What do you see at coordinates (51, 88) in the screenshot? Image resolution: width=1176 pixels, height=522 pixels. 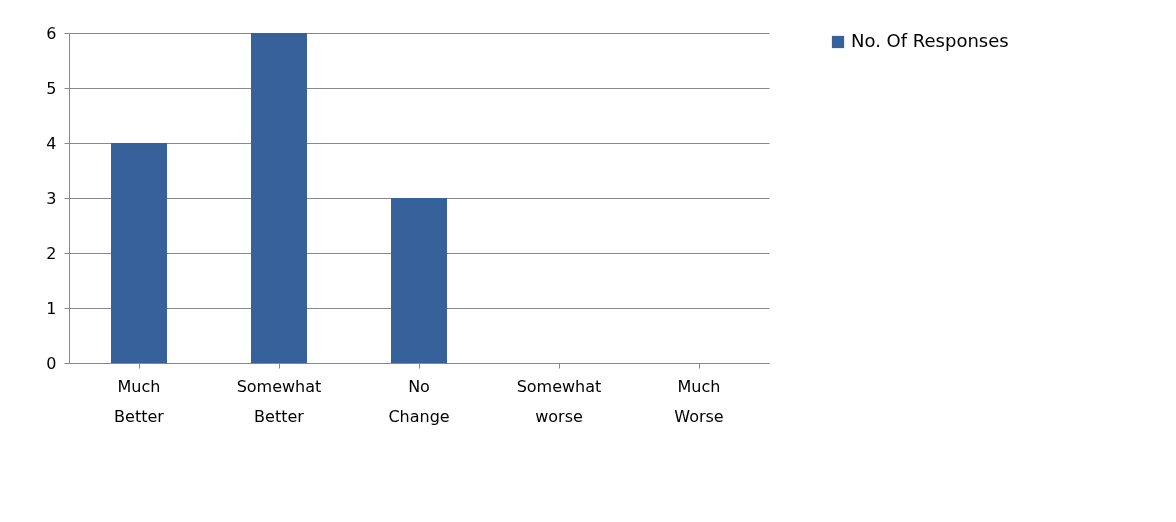 I see `y-tick-label: 5` at bounding box center [51, 88].